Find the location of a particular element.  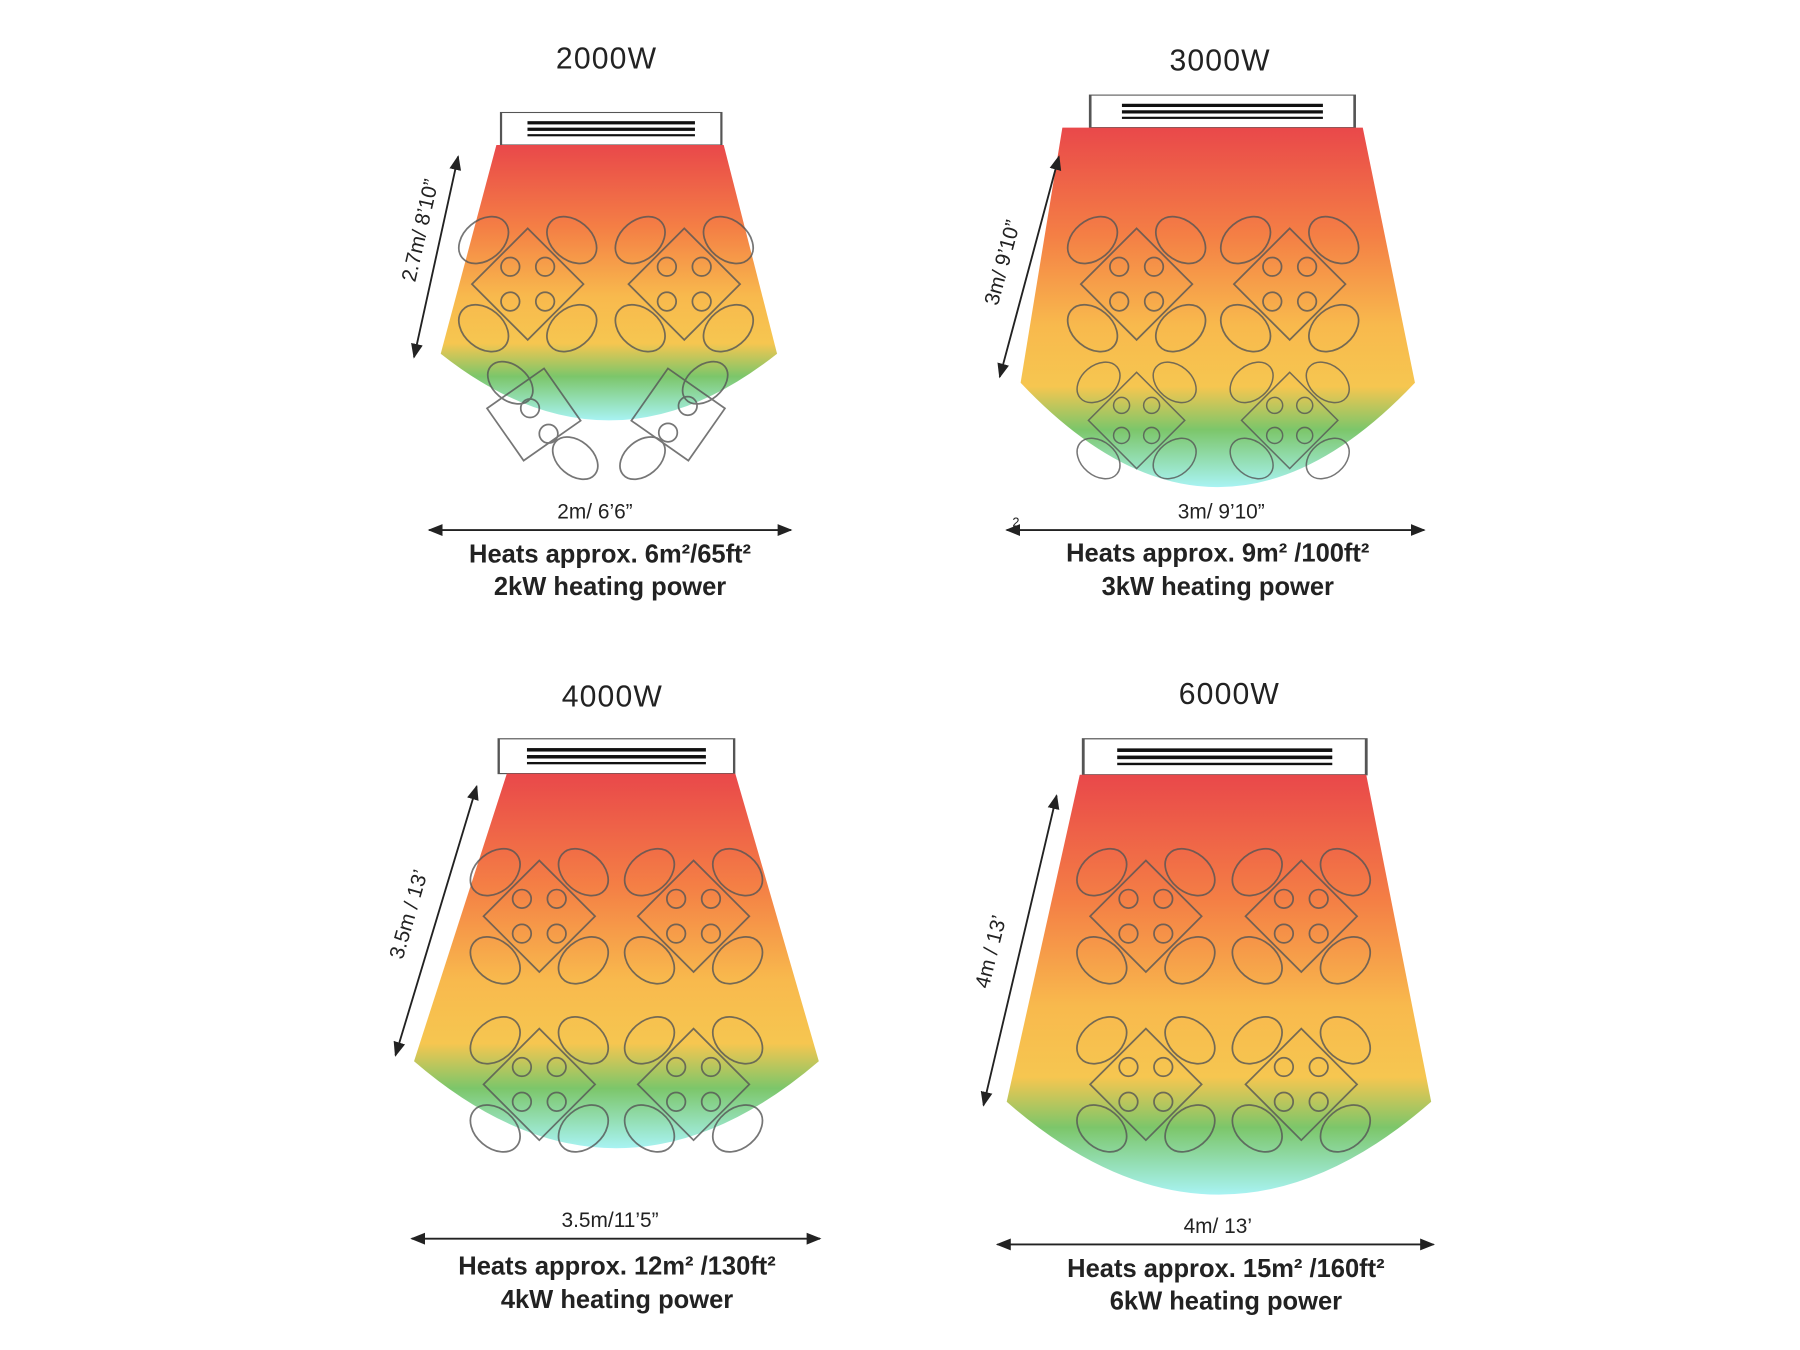

coverage-text: Heats approx. 9m² /100ft² is located at coordinates (1217, 553).